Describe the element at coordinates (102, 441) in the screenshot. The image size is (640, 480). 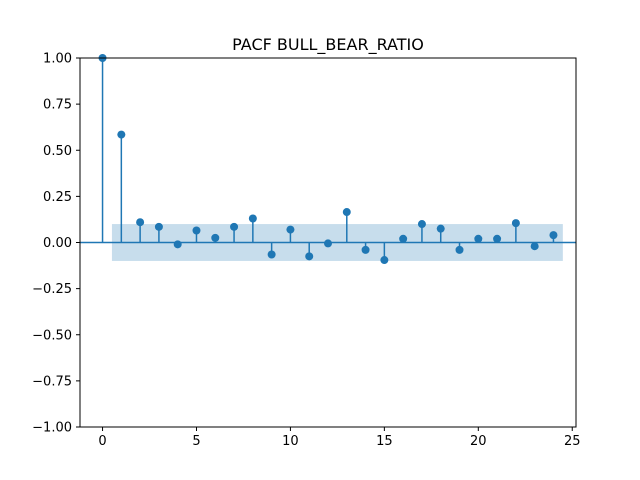
I see `x-tick-label: 0` at that location.